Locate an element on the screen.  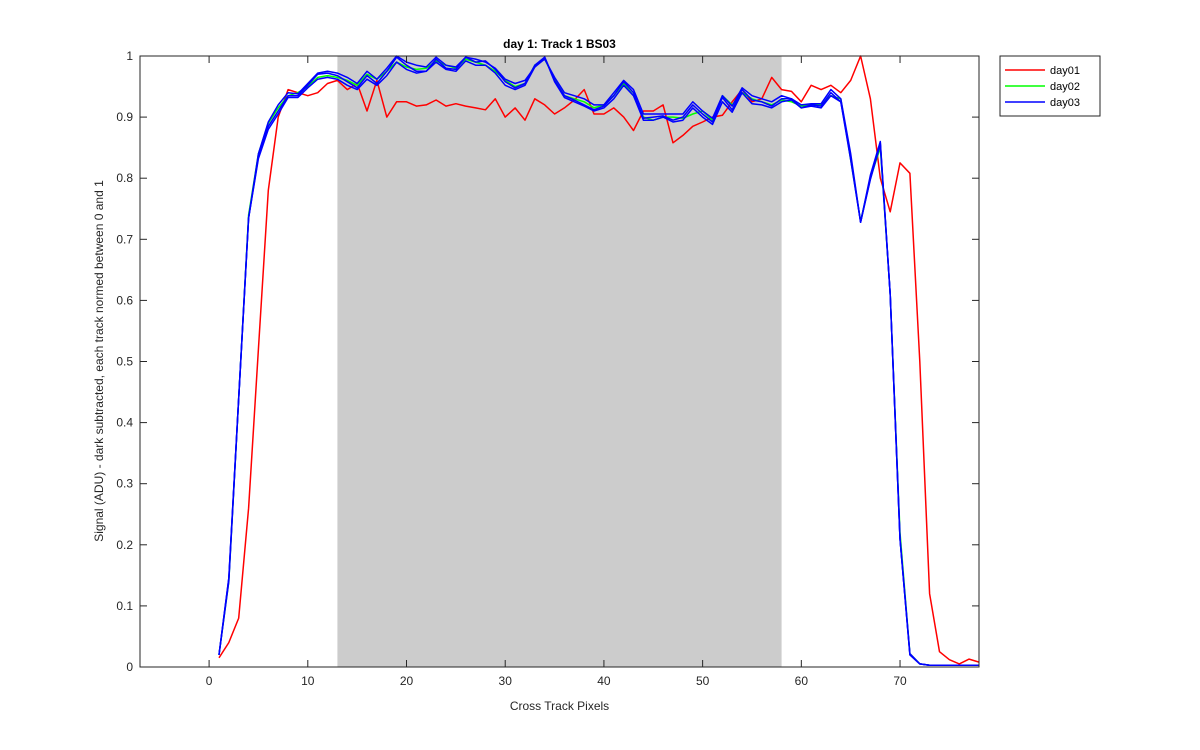
x-tick-label: 0 is located at coordinates (209, 681).